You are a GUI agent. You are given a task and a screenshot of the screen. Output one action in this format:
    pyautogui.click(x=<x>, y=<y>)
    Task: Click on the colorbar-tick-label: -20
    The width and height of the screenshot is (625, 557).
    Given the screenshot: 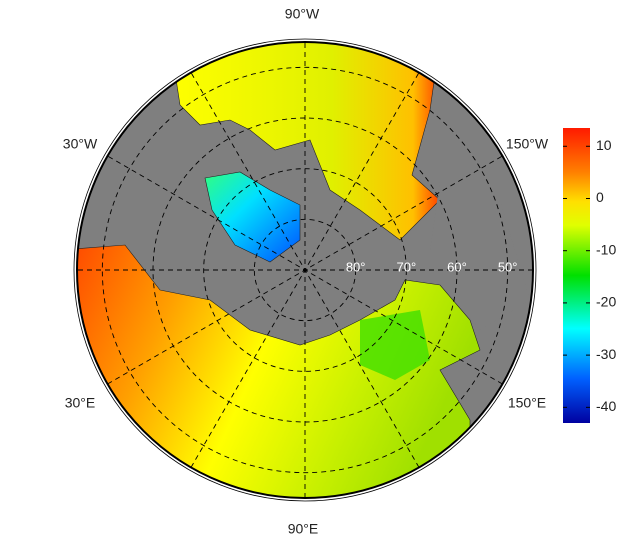 What is the action you would take?
    pyautogui.click(x=606, y=302)
    